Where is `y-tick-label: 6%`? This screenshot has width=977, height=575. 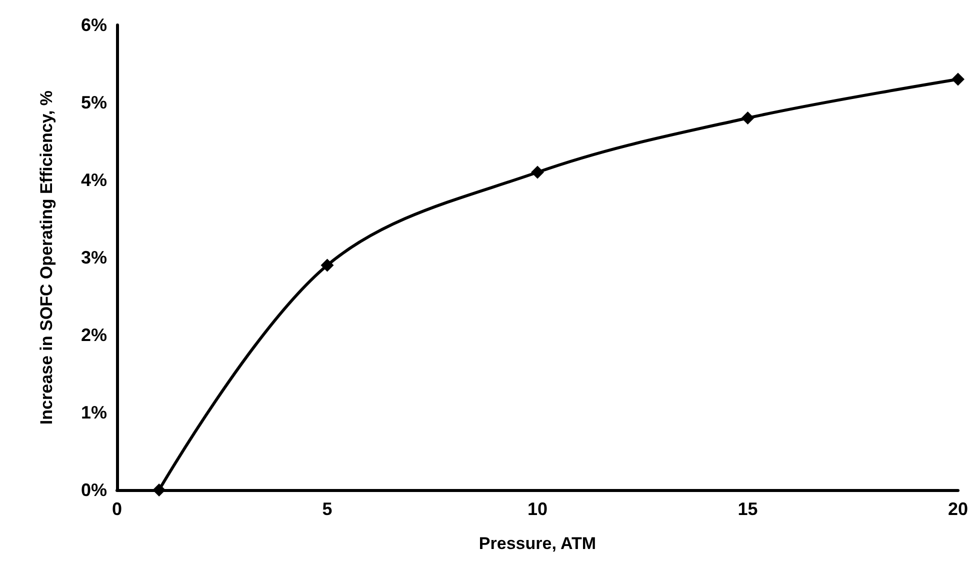 y-tick-label: 6% is located at coordinates (93, 25).